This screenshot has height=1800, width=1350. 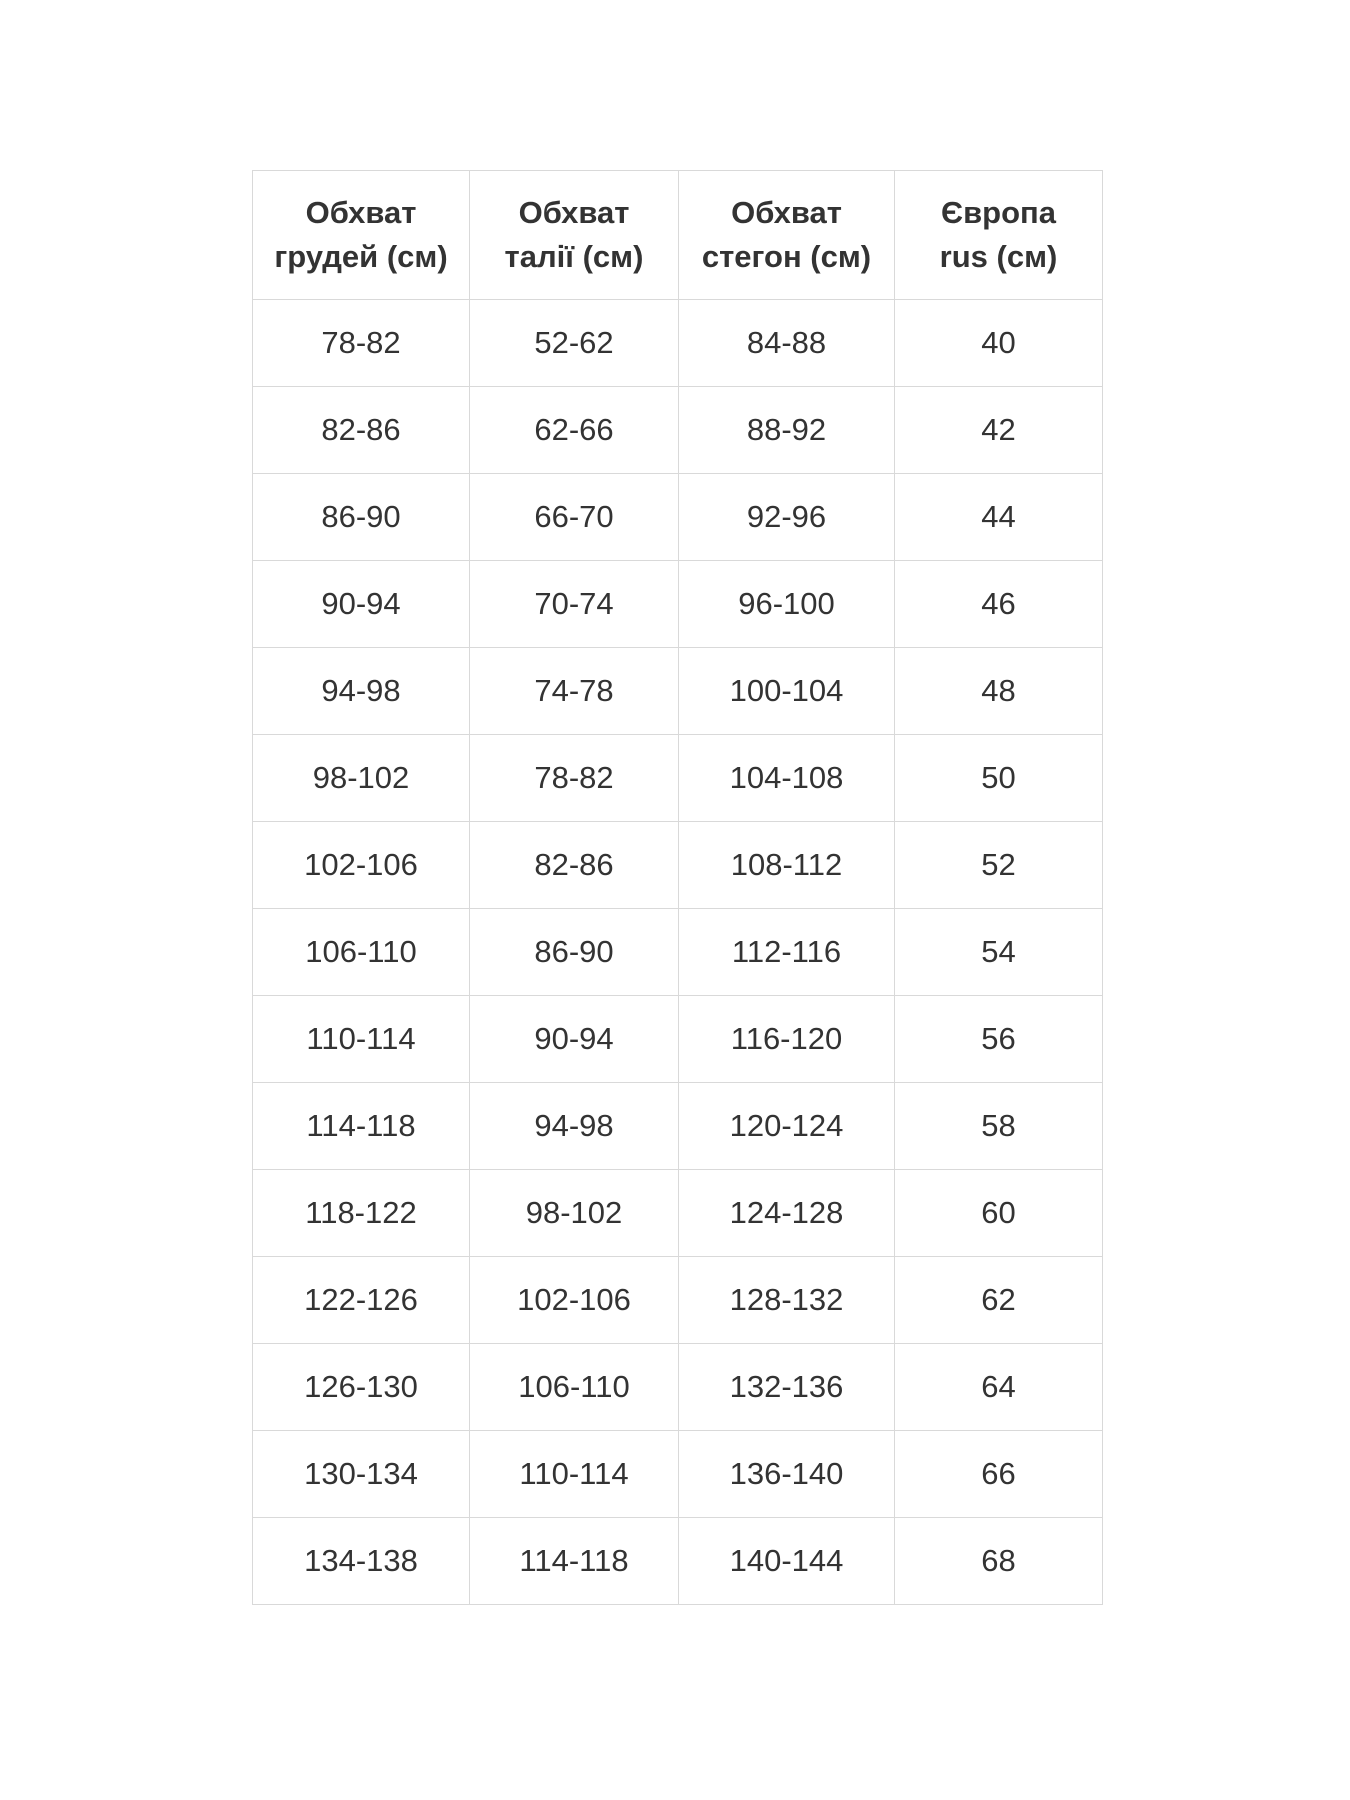 I want to click on table-row: 122-126 102-106 128-132 62, so click(x=677, y=1300).